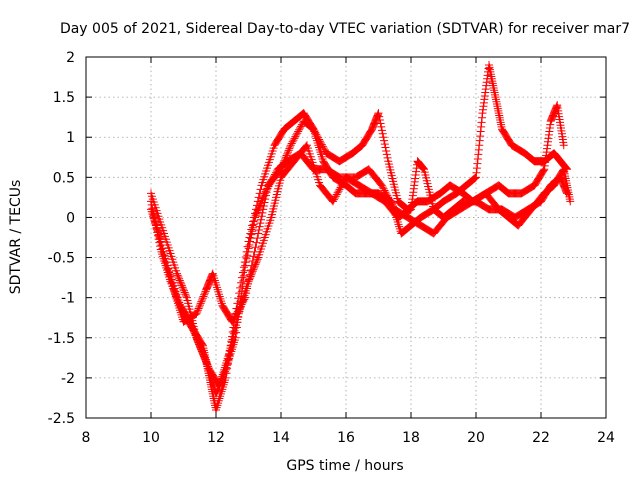 The image size is (640, 480). I want to click on x-tick-label: 22, so click(541, 438).